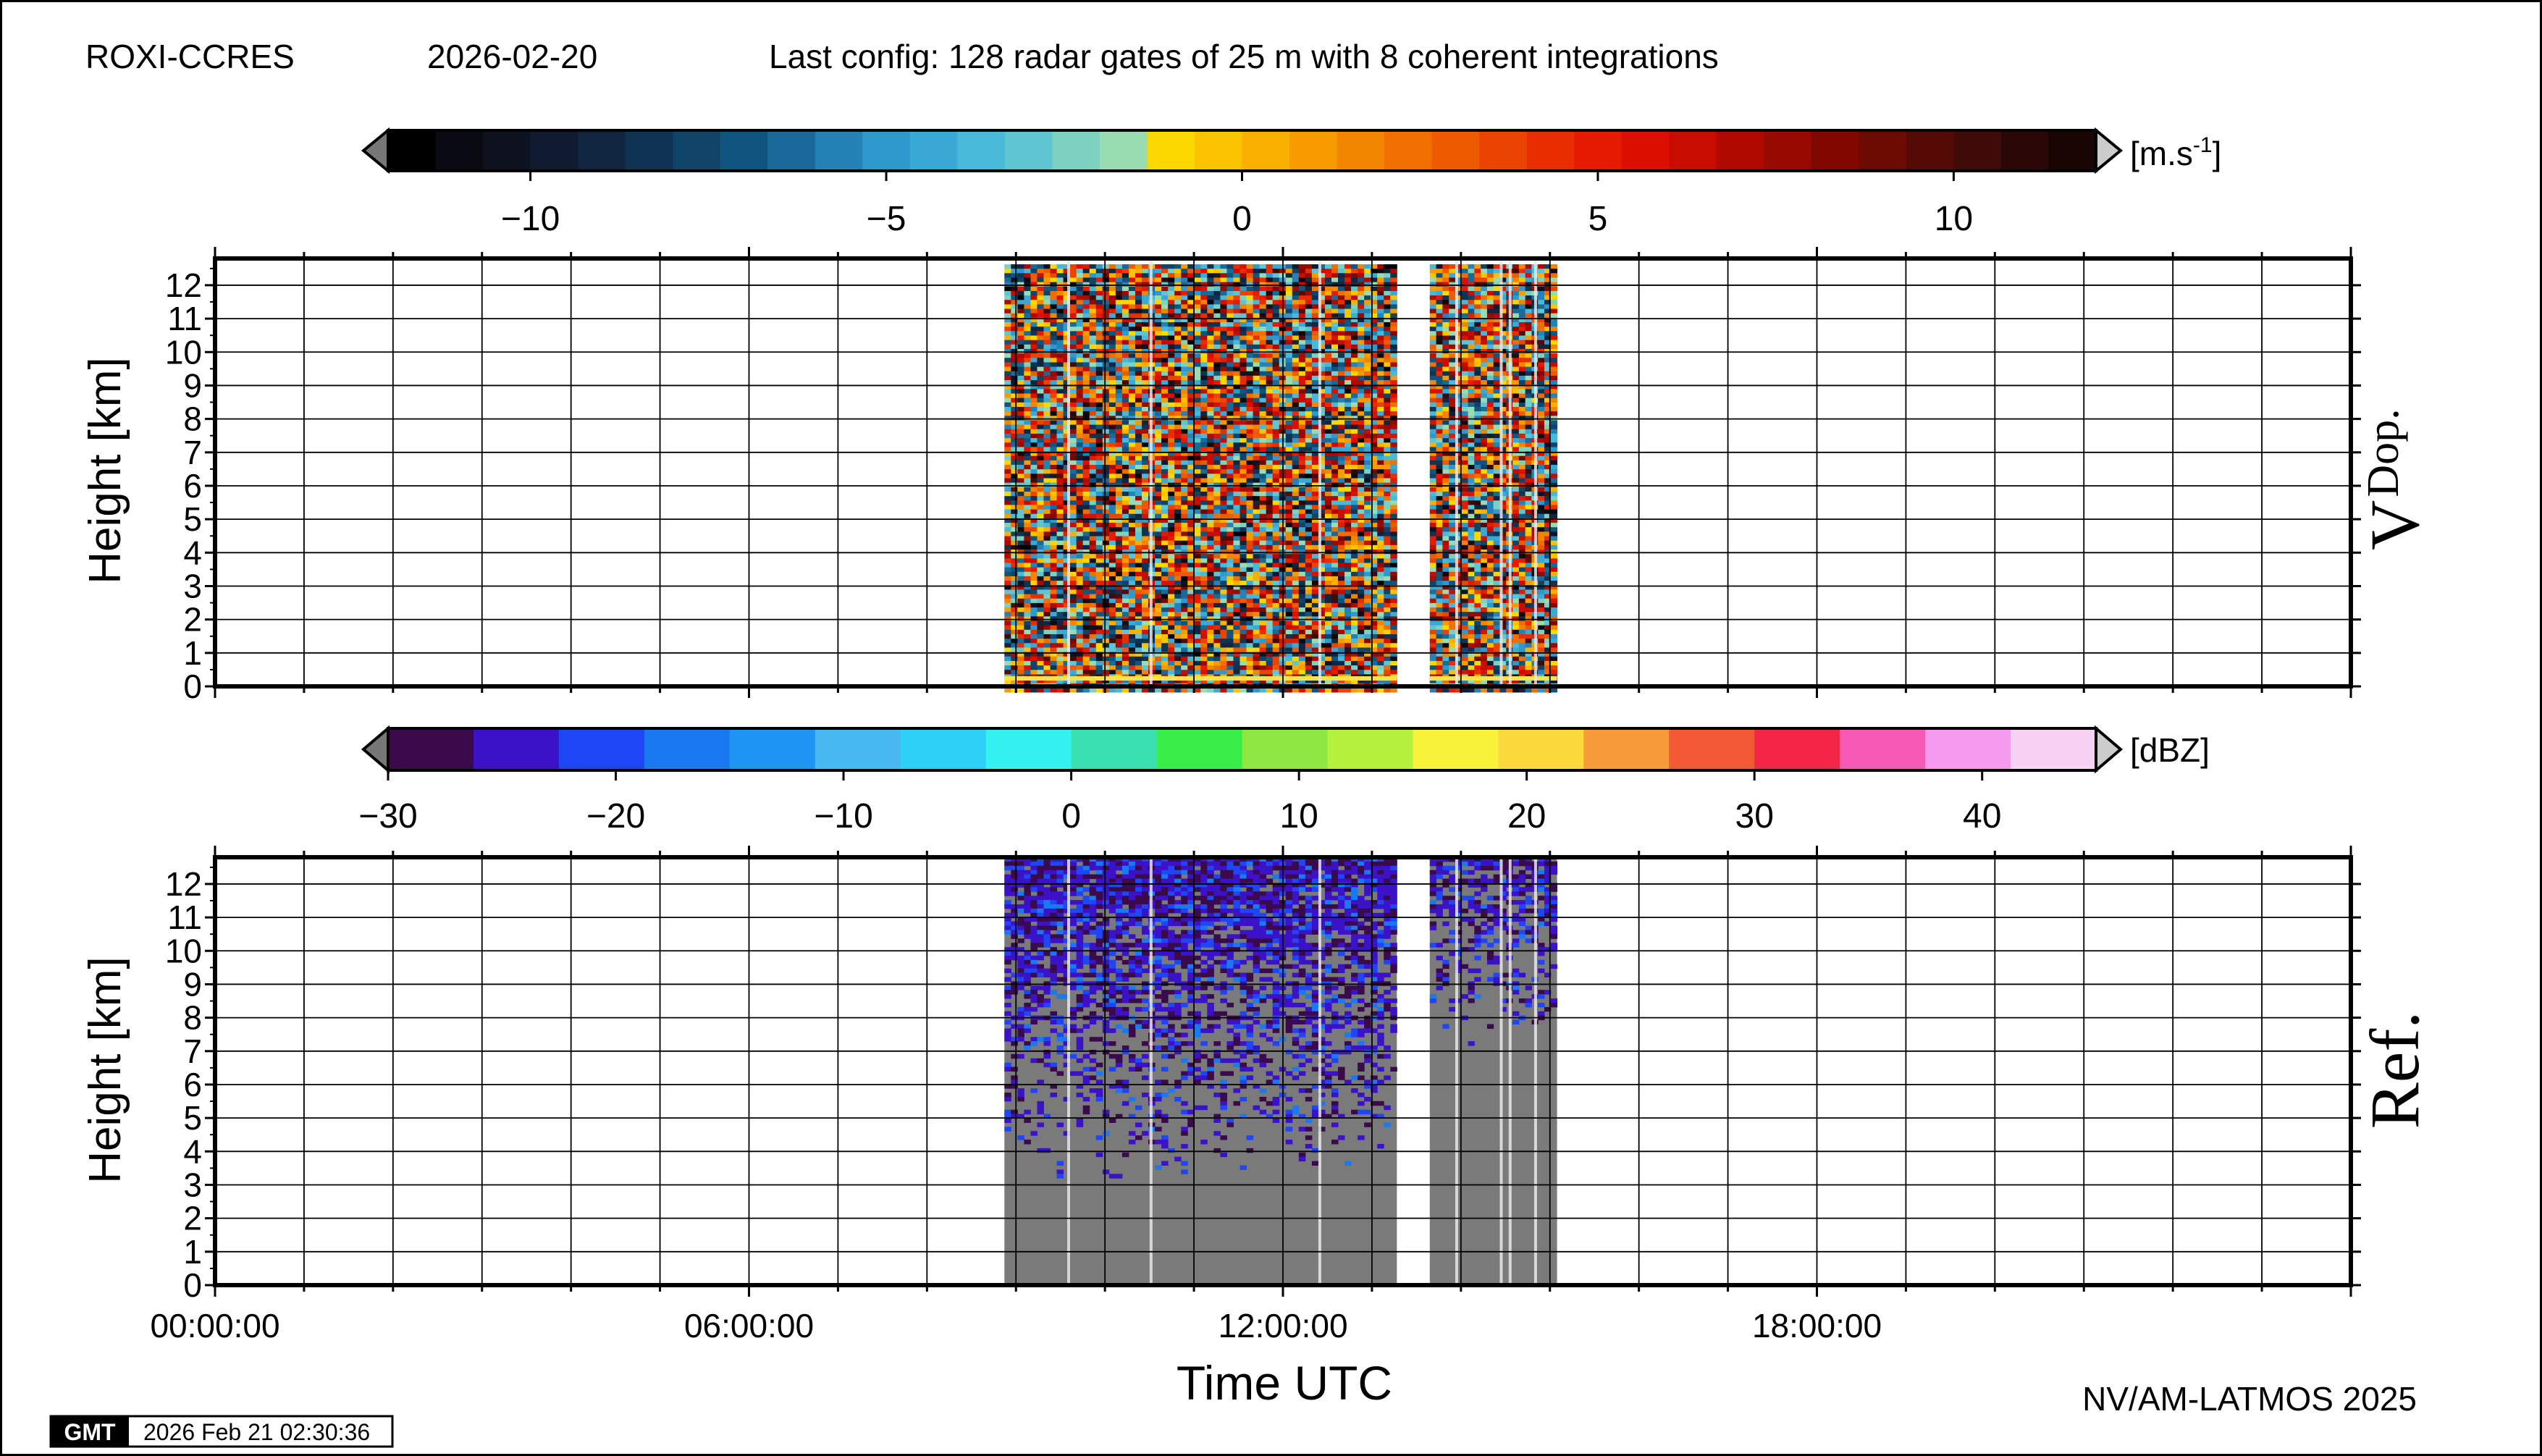 The width and height of the screenshot is (2542, 1456). I want to click on site-name: ROXI-CCRES, so click(190, 57).